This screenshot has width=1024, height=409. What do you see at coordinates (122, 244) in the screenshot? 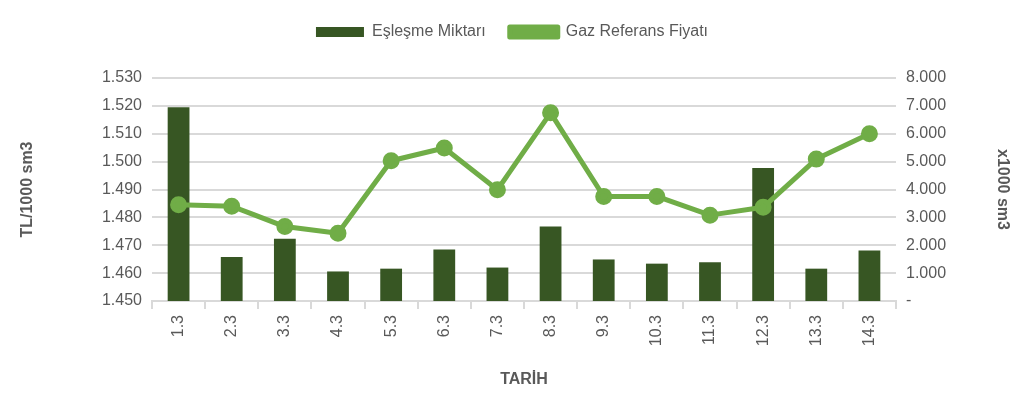
I see `y-tick-label: 1.470` at bounding box center [122, 244].